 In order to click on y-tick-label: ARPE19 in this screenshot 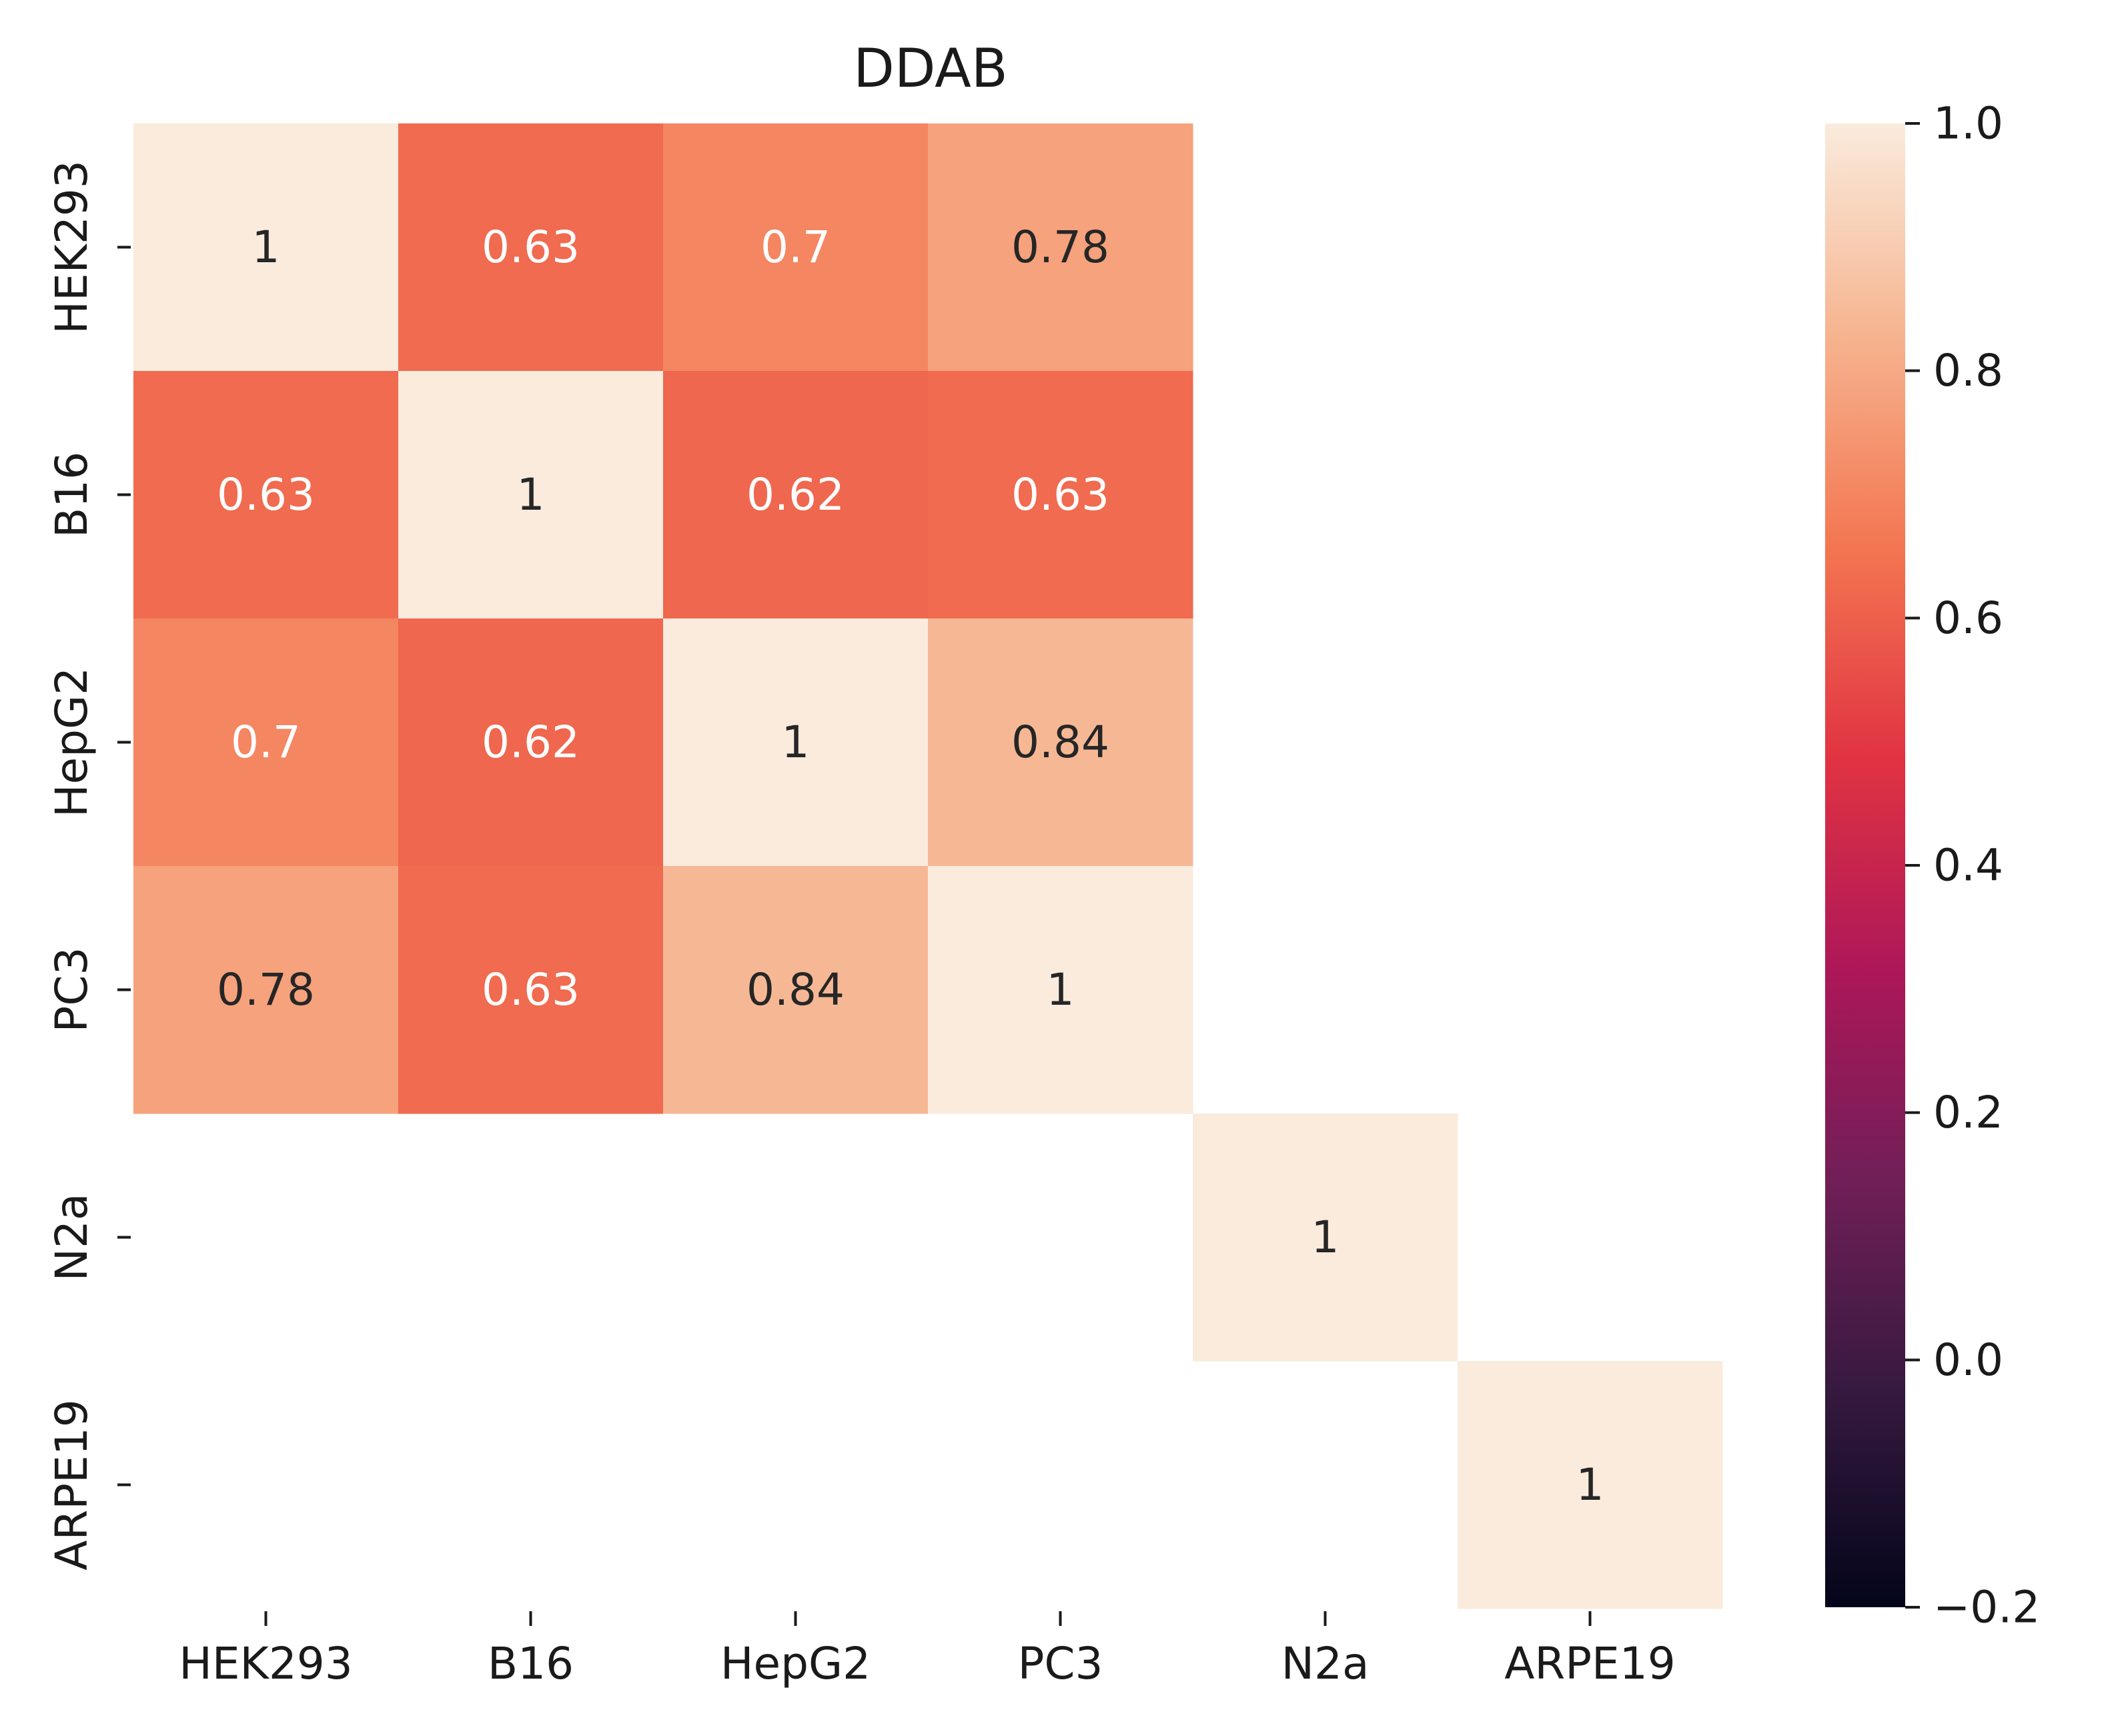, I will do `click(71, 1485)`.